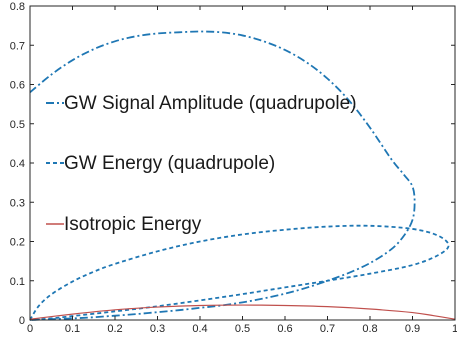  What do you see at coordinates (114, 329) in the screenshot?
I see `x-tick-label: 0.2` at bounding box center [114, 329].